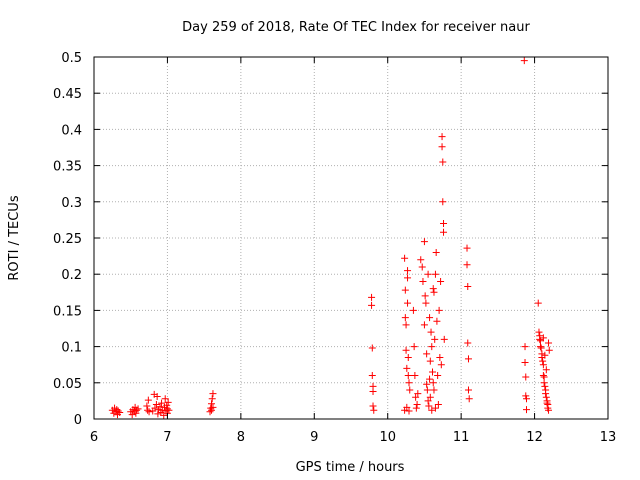 This screenshot has height=480, width=640. What do you see at coordinates (71, 348) in the screenshot?
I see `y-tick-label: 0.1` at bounding box center [71, 348].